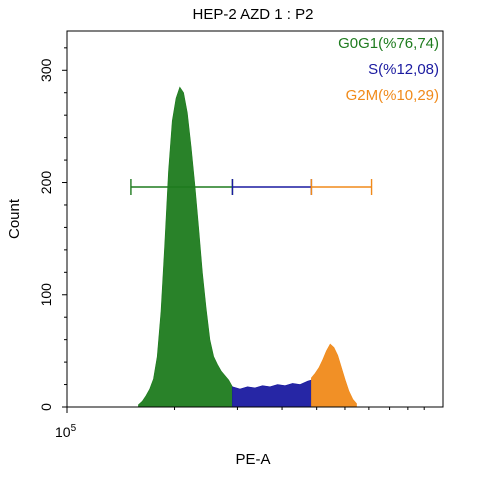 The height and width of the screenshot is (493, 500). I want to click on y-tick-label-100: 100, so click(46, 295).